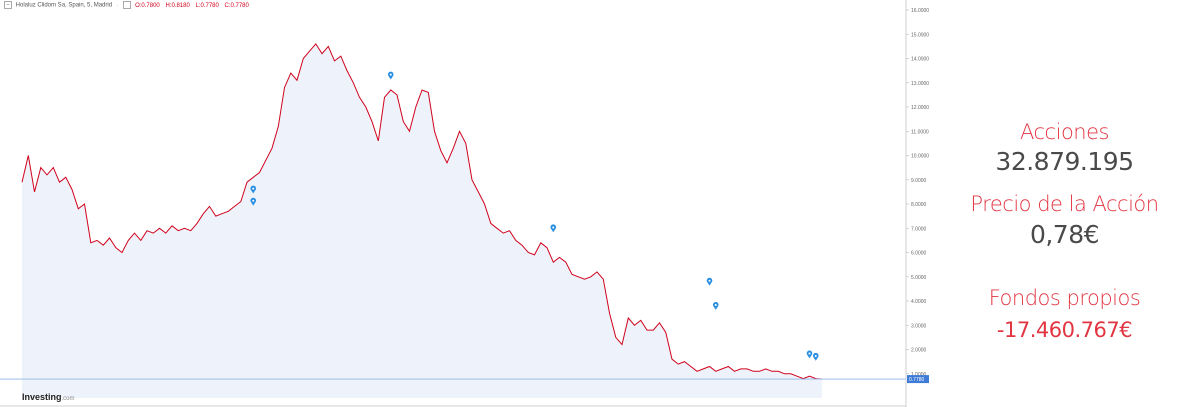 The height and width of the screenshot is (407, 1189). I want to click on last-price-label: 0.7780, so click(917, 380).